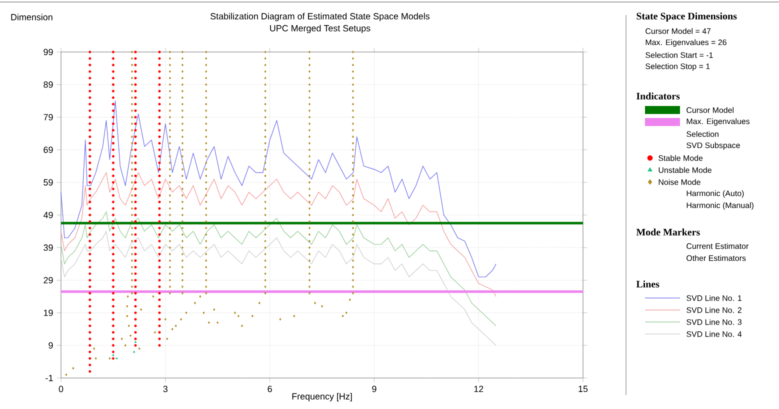 The height and width of the screenshot is (409, 779). What do you see at coordinates (479, 389) in the screenshot?
I see `x-tick-label: 12` at bounding box center [479, 389].